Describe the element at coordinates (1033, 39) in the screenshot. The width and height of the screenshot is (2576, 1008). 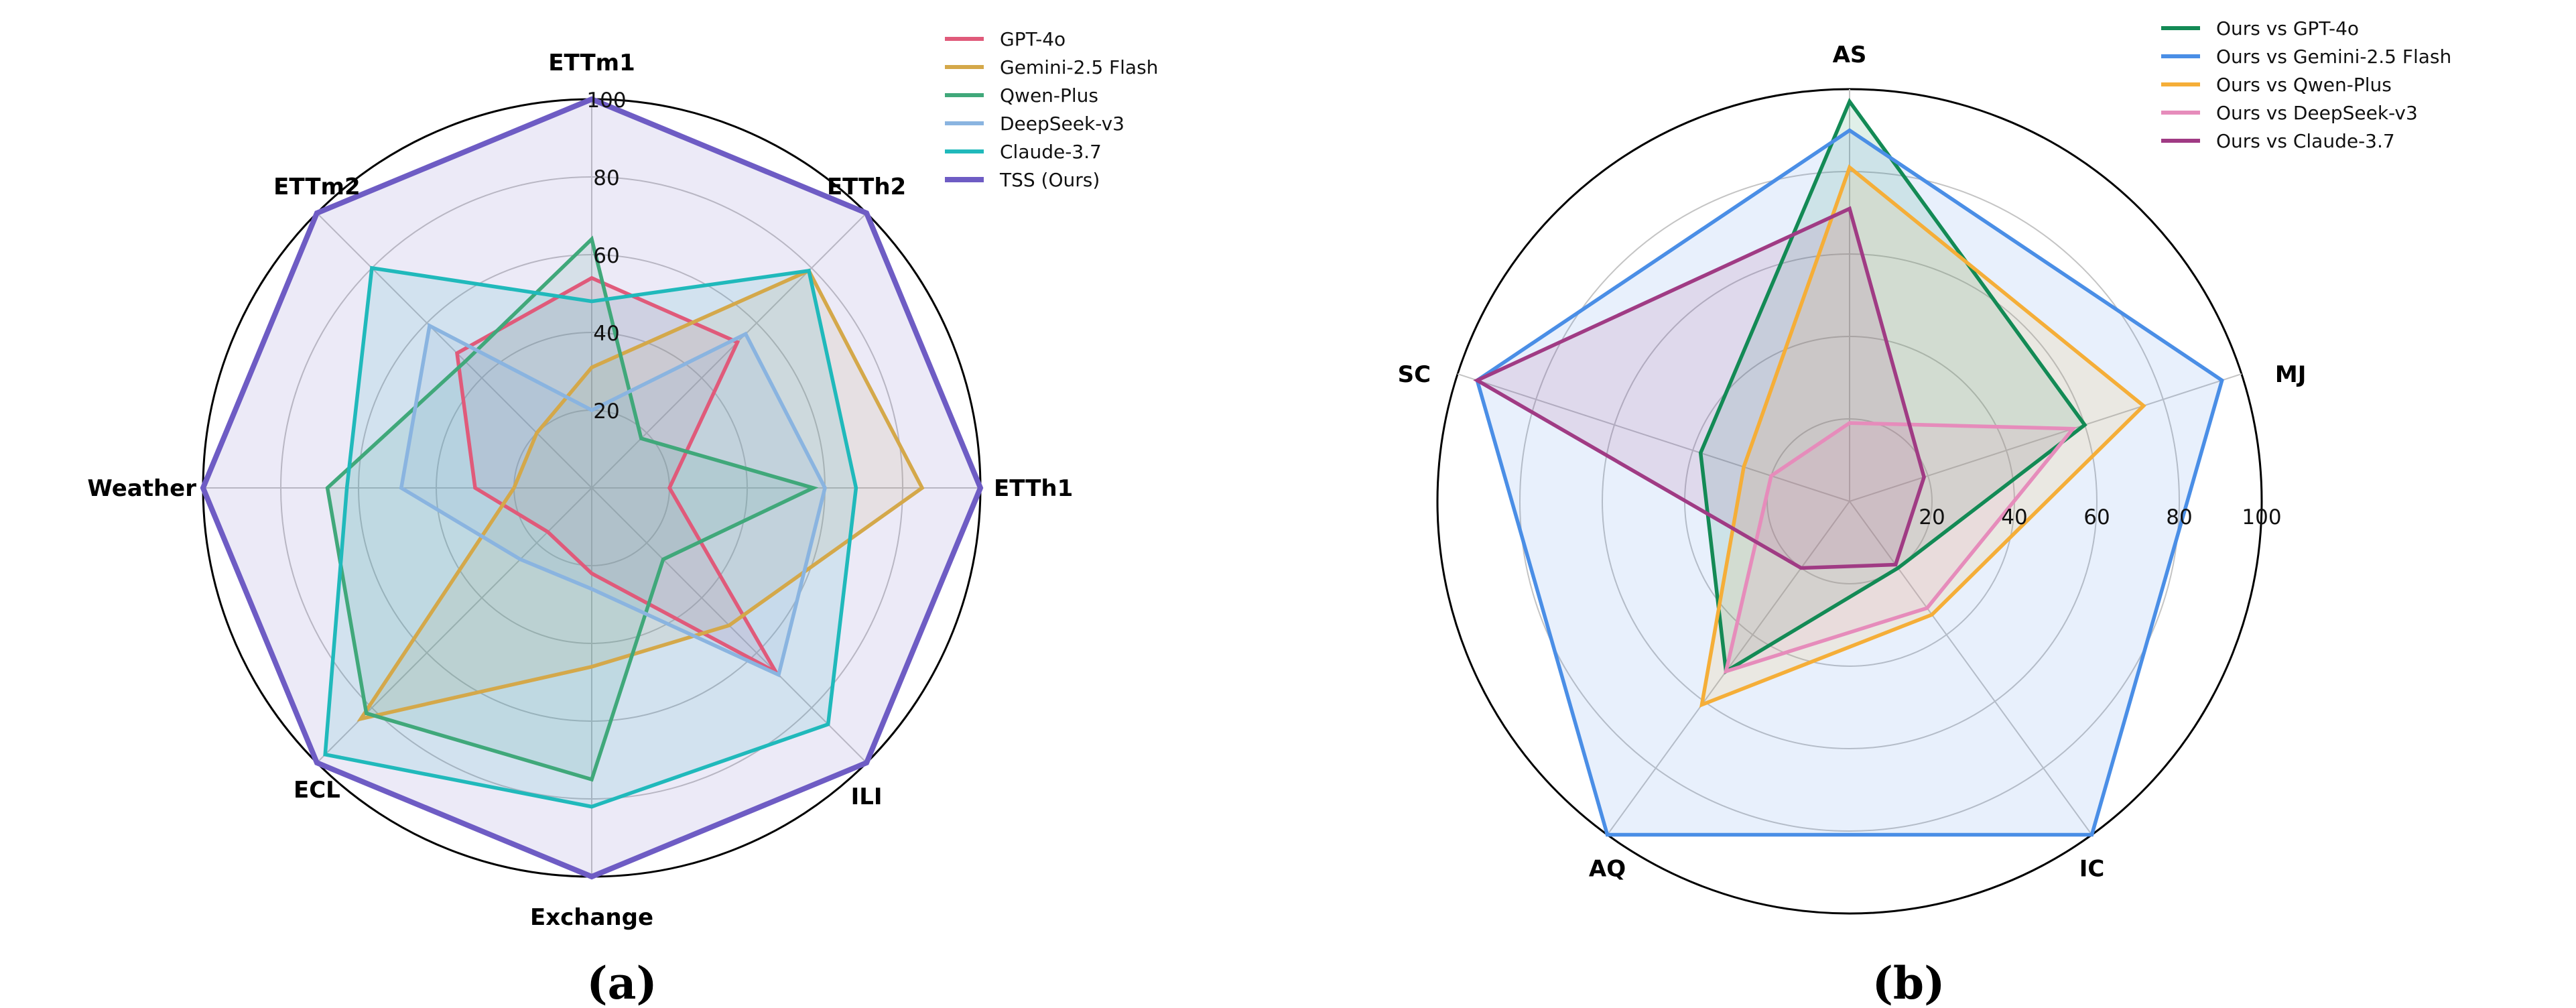
I see `legend-label-gpt-4o: GPT-4o` at that location.